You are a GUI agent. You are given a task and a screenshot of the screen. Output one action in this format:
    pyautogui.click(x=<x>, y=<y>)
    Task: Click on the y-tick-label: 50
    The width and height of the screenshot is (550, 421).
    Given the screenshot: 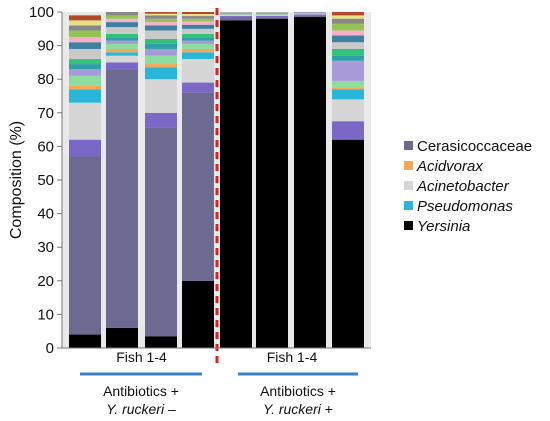 What is the action you would take?
    pyautogui.click(x=45, y=180)
    